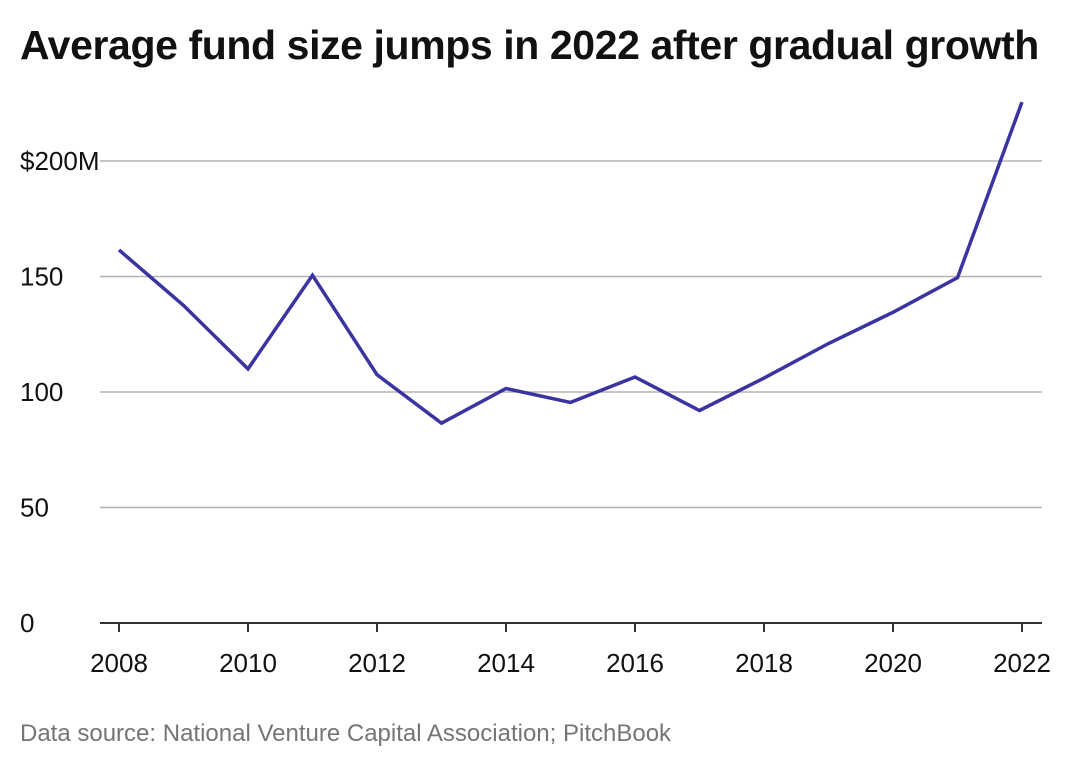  Describe the element at coordinates (119, 663) in the screenshot. I see `x-tick-label: 2008` at that location.